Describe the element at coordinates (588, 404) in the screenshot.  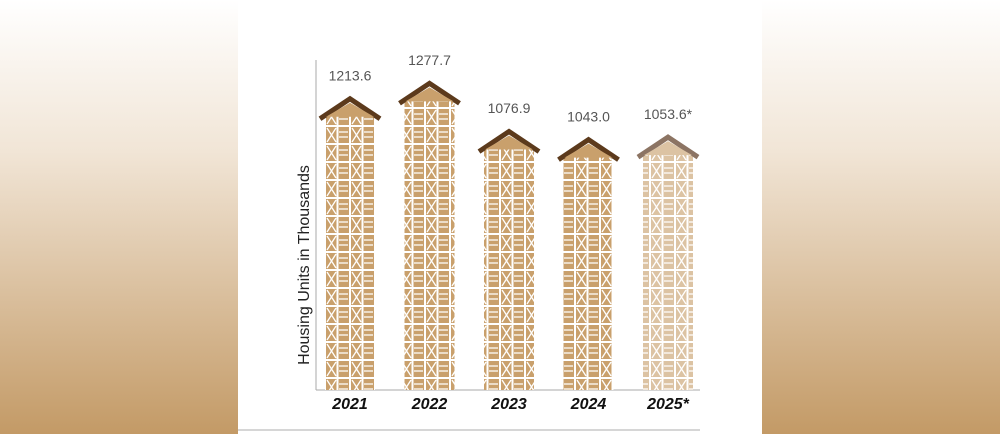
I see `x-tick-label: 2024` at that location.